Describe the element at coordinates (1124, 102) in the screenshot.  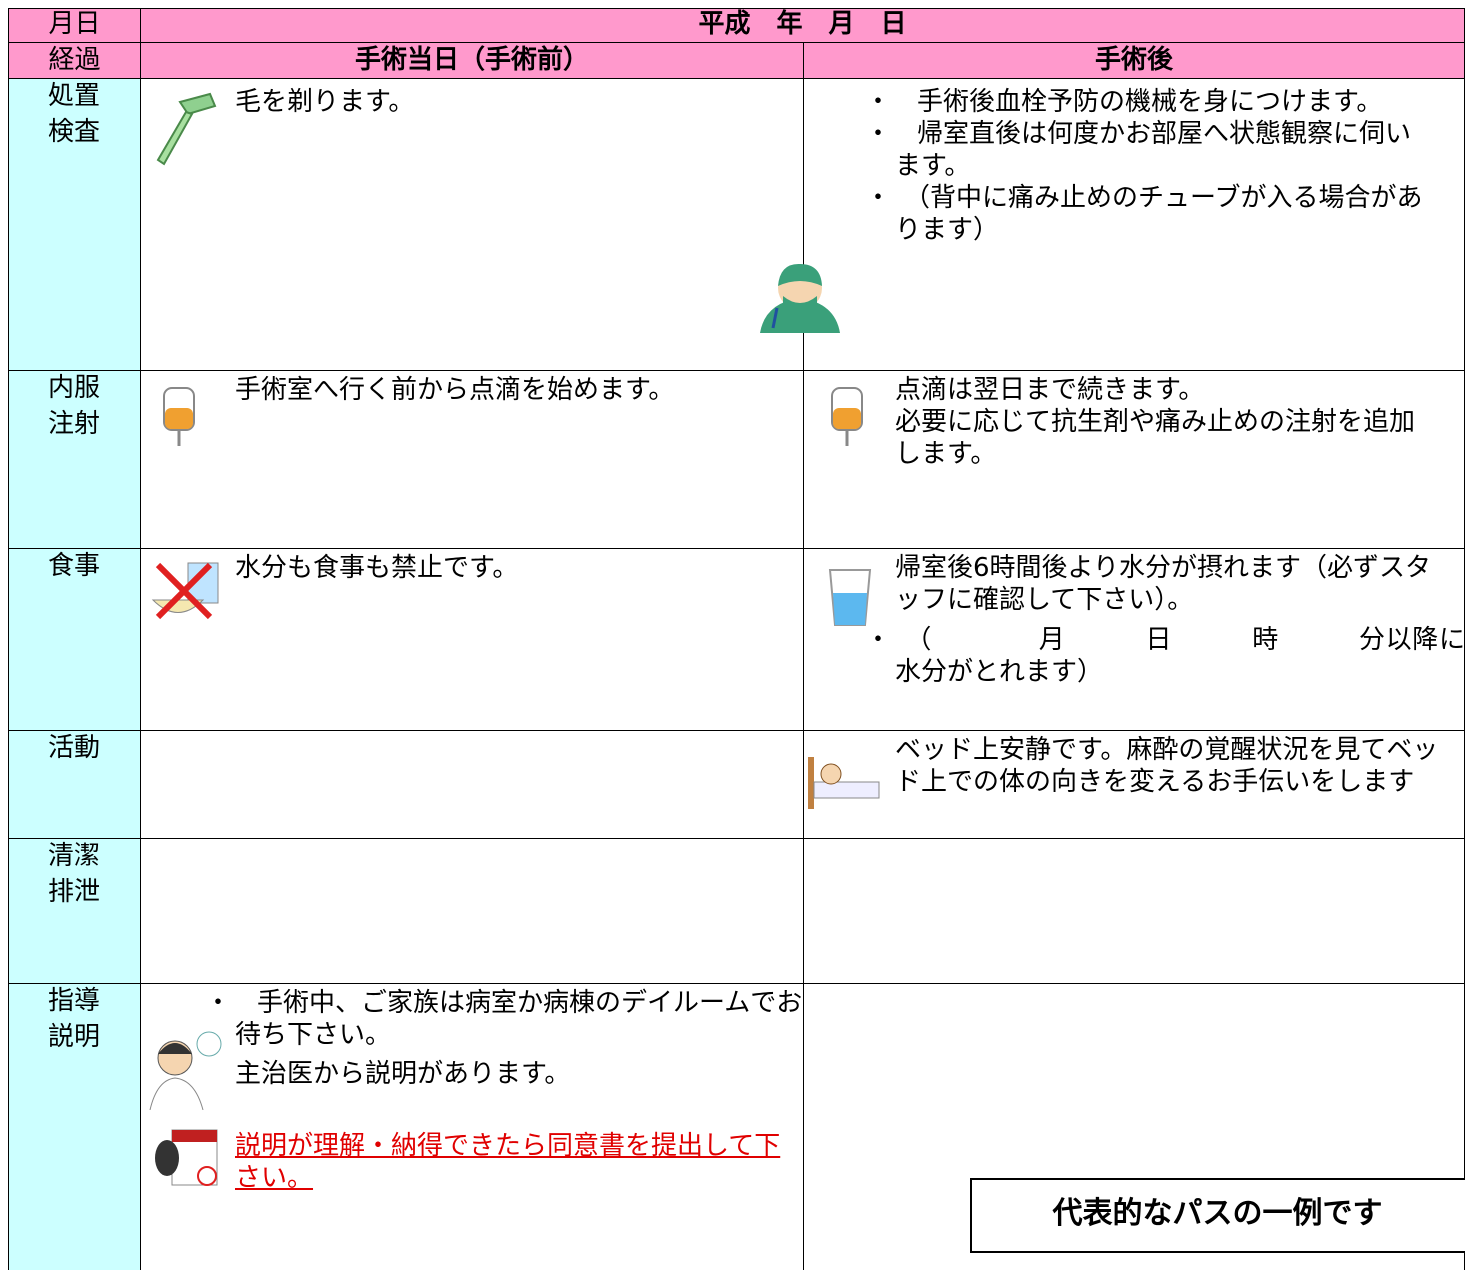
I see `text: ・ 手術後血栓予防の機械を身につけます。` at that location.